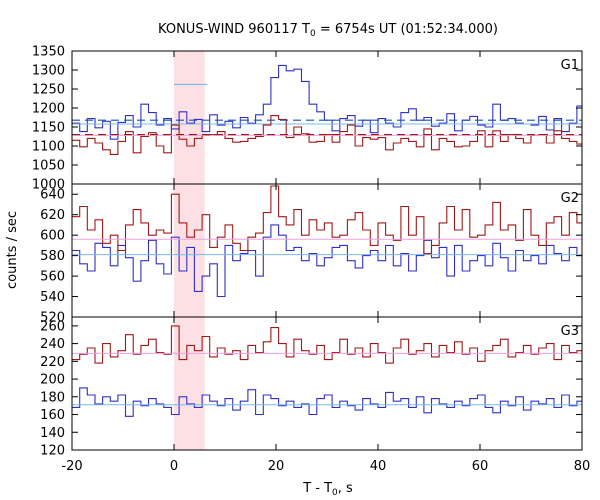 This screenshot has width=600, height=500. I want to click on series-blue-g3, so click(327, 402).